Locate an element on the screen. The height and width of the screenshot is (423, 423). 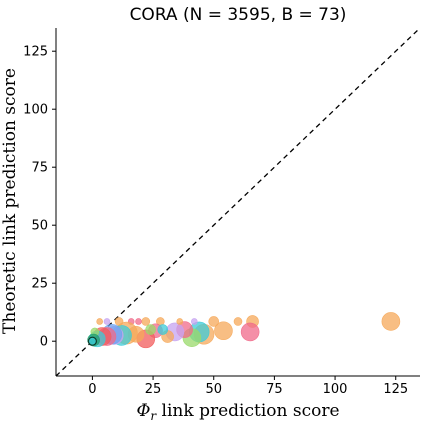
x-tick-label: 0 is located at coordinates (92, 389).